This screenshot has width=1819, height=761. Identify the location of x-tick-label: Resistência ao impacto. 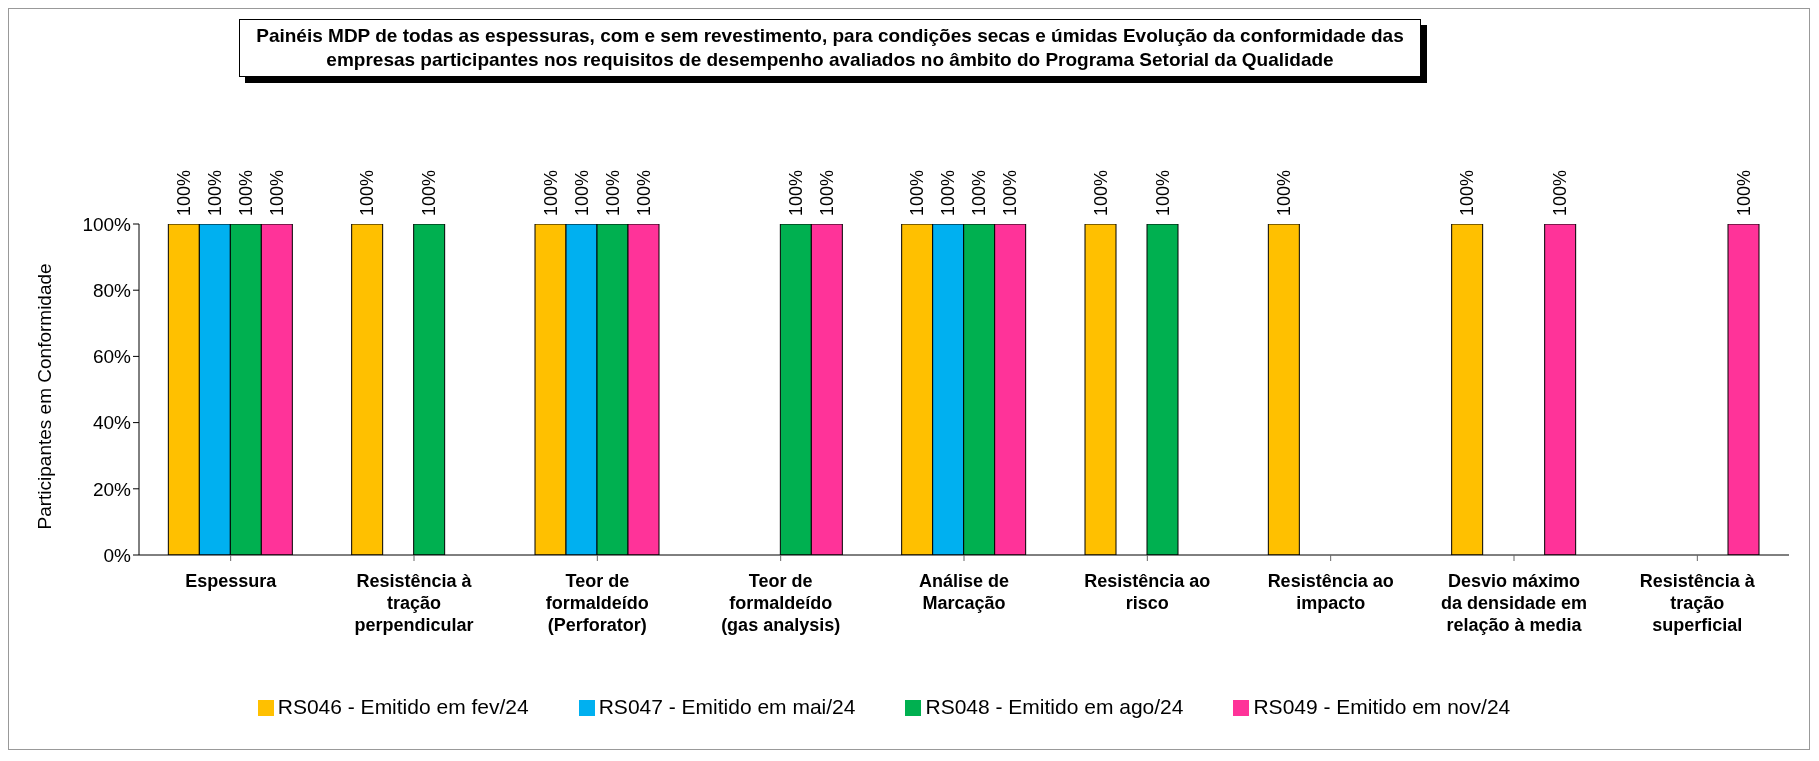
(1330, 592).